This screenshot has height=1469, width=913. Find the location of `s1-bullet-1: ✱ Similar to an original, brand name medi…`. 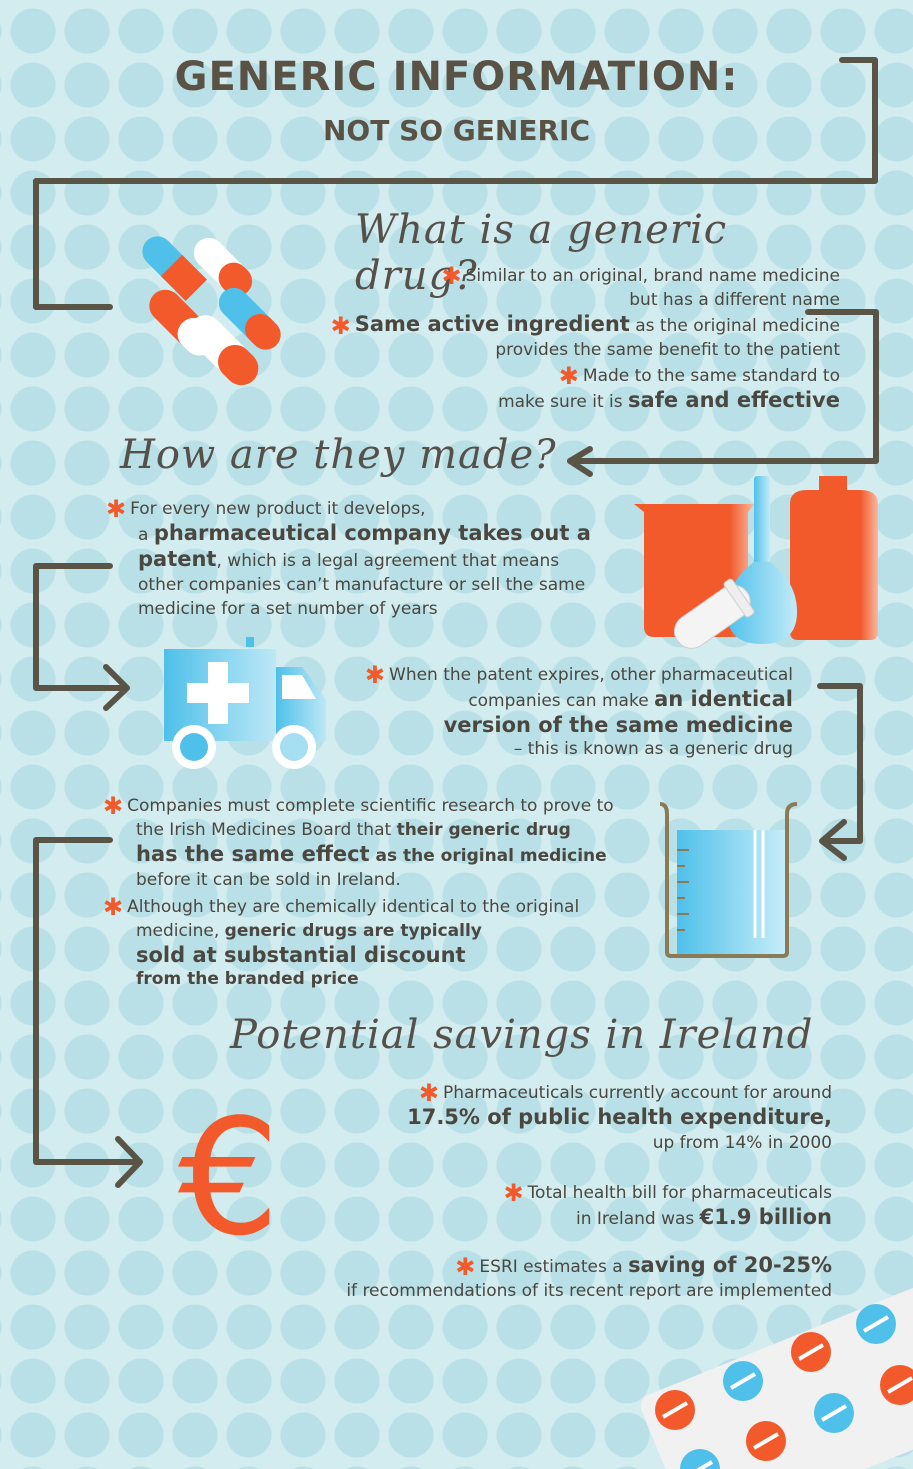

s1-bullet-1: ✱ Similar to an original, brand name medi… is located at coordinates (640, 286).